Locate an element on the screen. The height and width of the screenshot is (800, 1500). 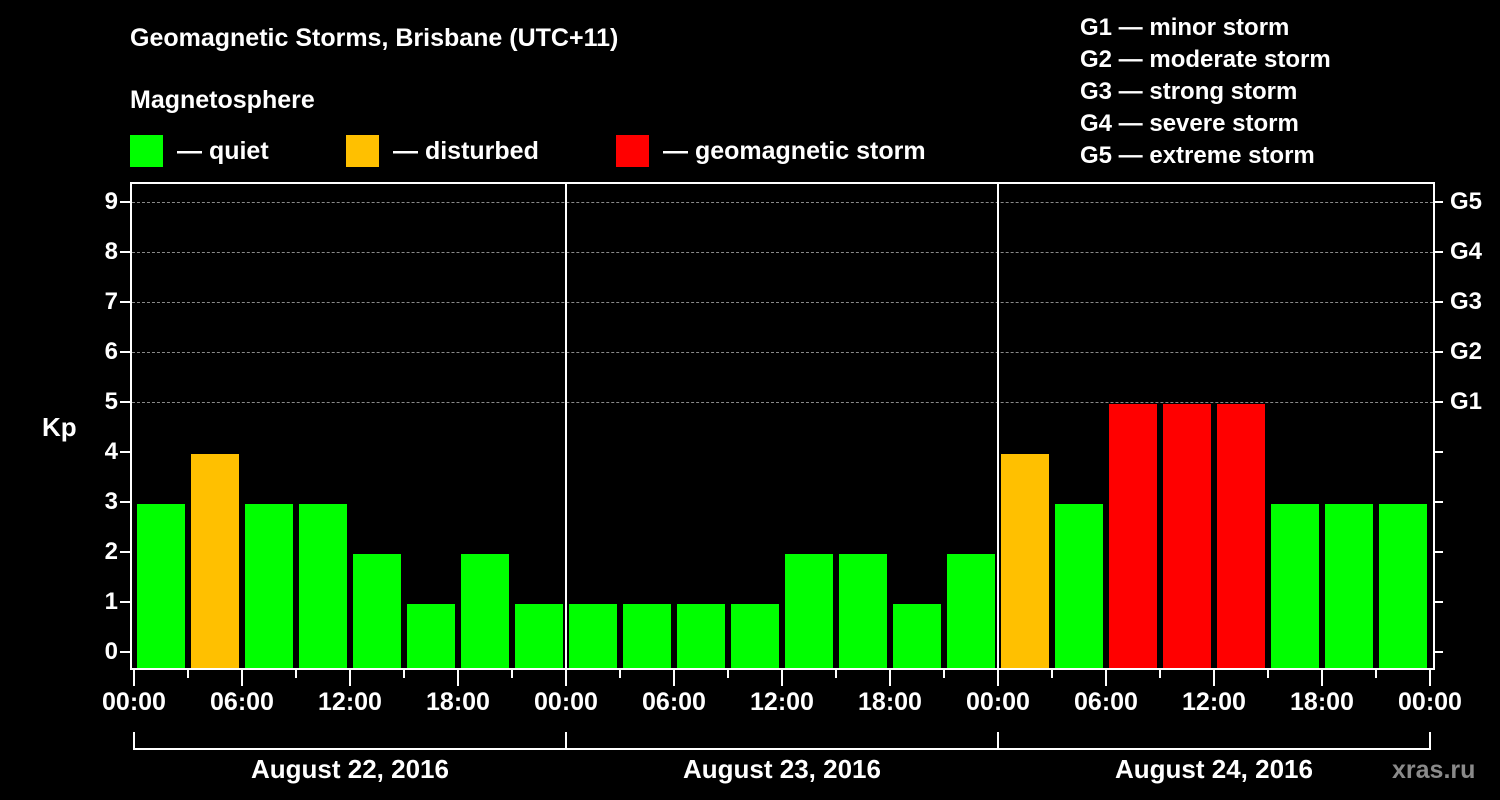
y-tick-label: 7 is located at coordinates (111, 301).